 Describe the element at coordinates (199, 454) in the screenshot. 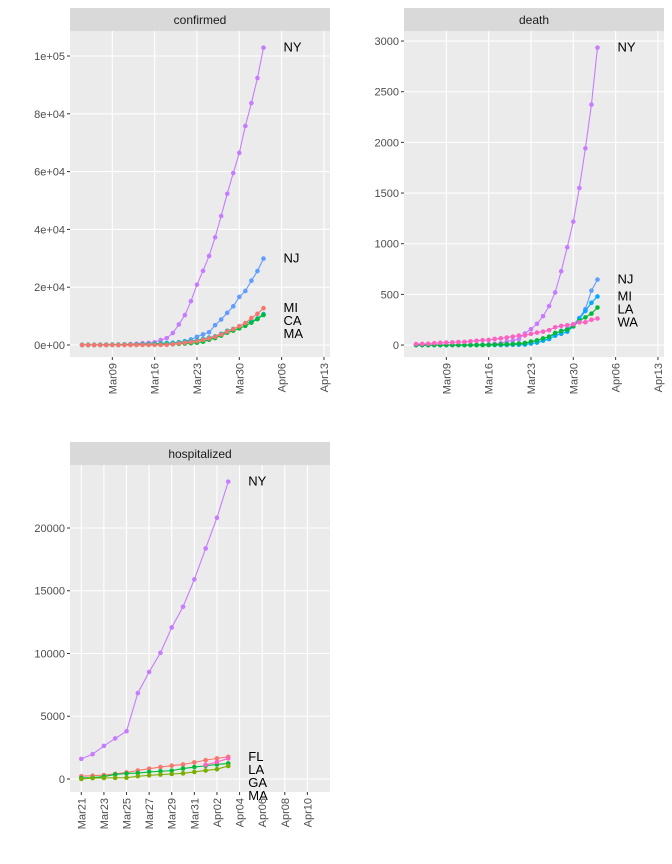

I see `strip-title: hospitalized` at that location.